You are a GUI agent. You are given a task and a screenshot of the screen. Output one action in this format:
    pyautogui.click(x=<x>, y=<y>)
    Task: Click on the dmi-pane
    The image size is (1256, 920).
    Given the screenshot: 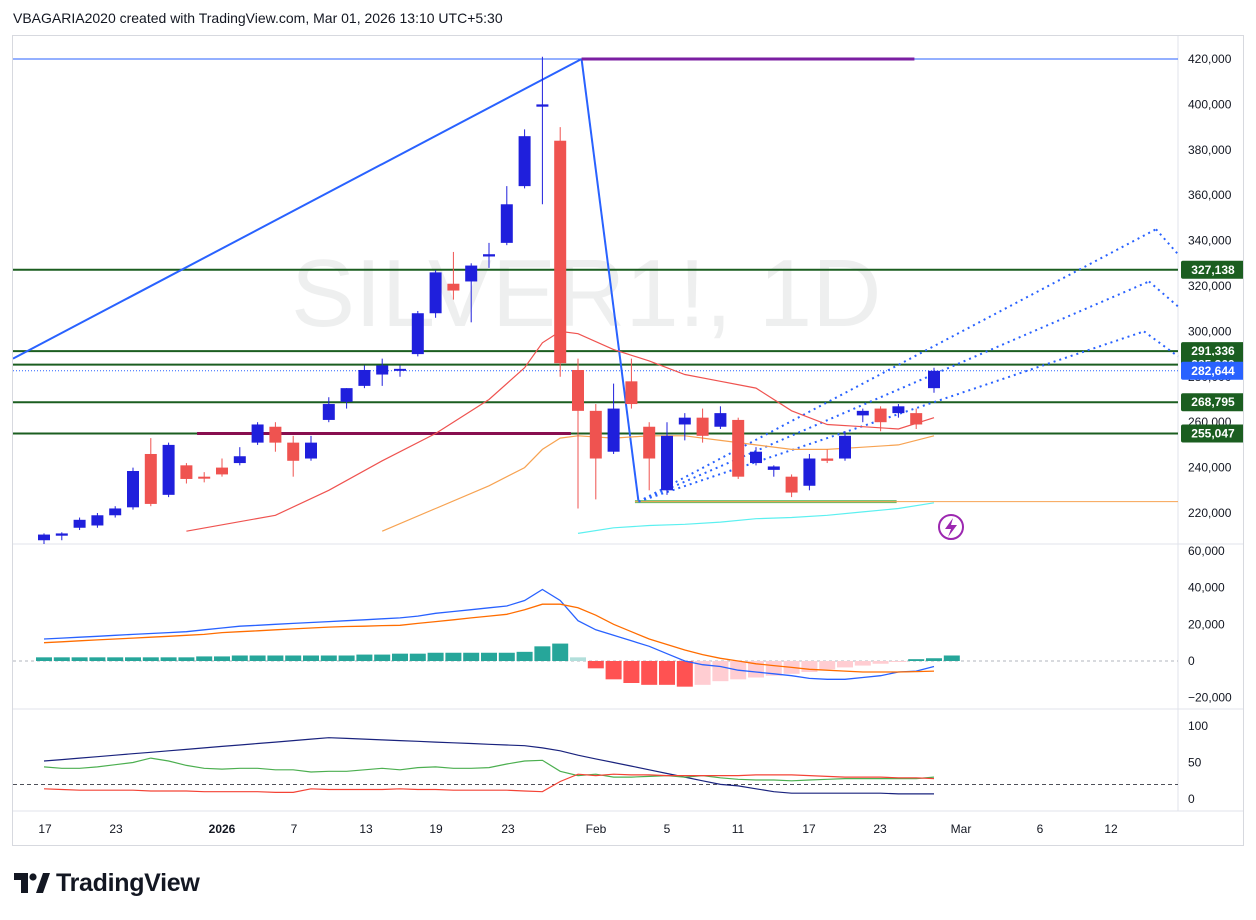 What is the action you would take?
    pyautogui.click(x=595, y=766)
    